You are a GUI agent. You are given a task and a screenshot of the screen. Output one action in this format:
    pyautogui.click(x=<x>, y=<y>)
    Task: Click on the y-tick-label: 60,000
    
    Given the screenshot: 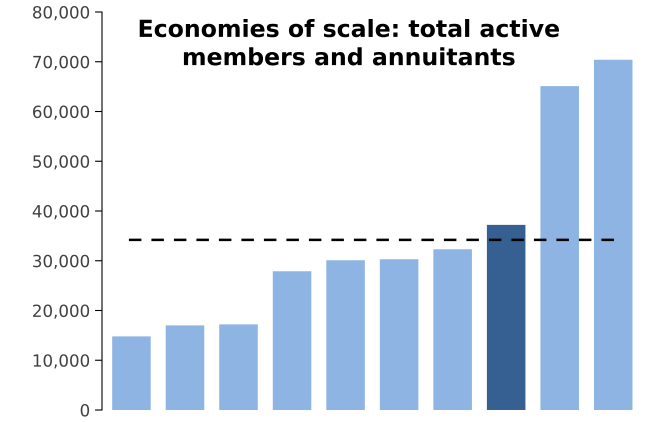 What is the action you would take?
    pyautogui.click(x=61, y=112)
    